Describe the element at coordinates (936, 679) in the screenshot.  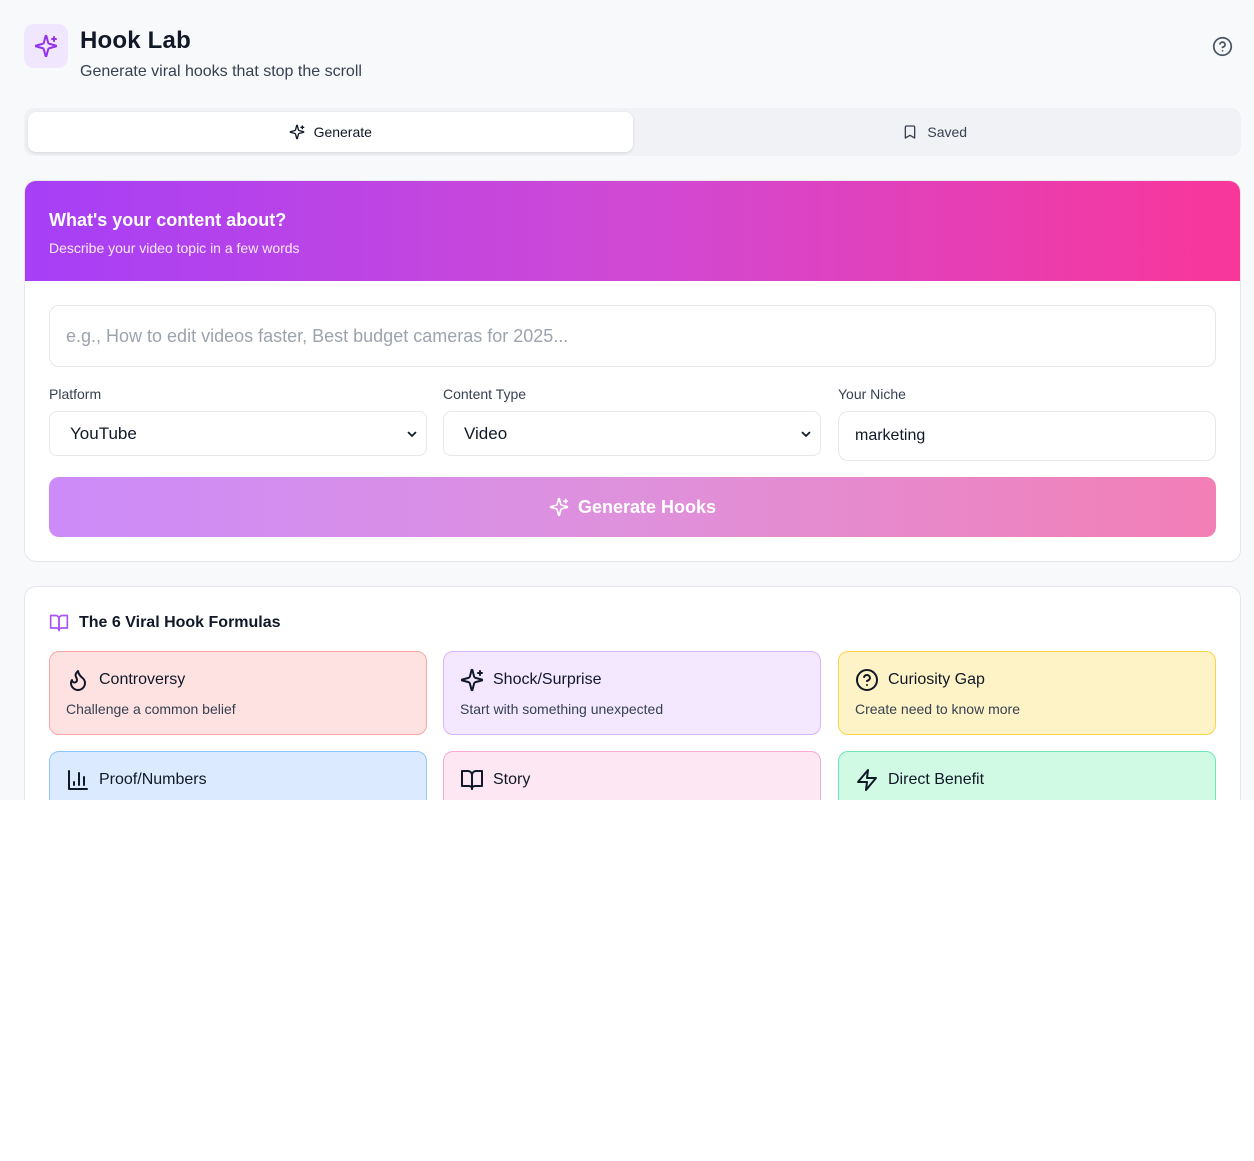
I see `formula-name: Curiosity Gap` at that location.